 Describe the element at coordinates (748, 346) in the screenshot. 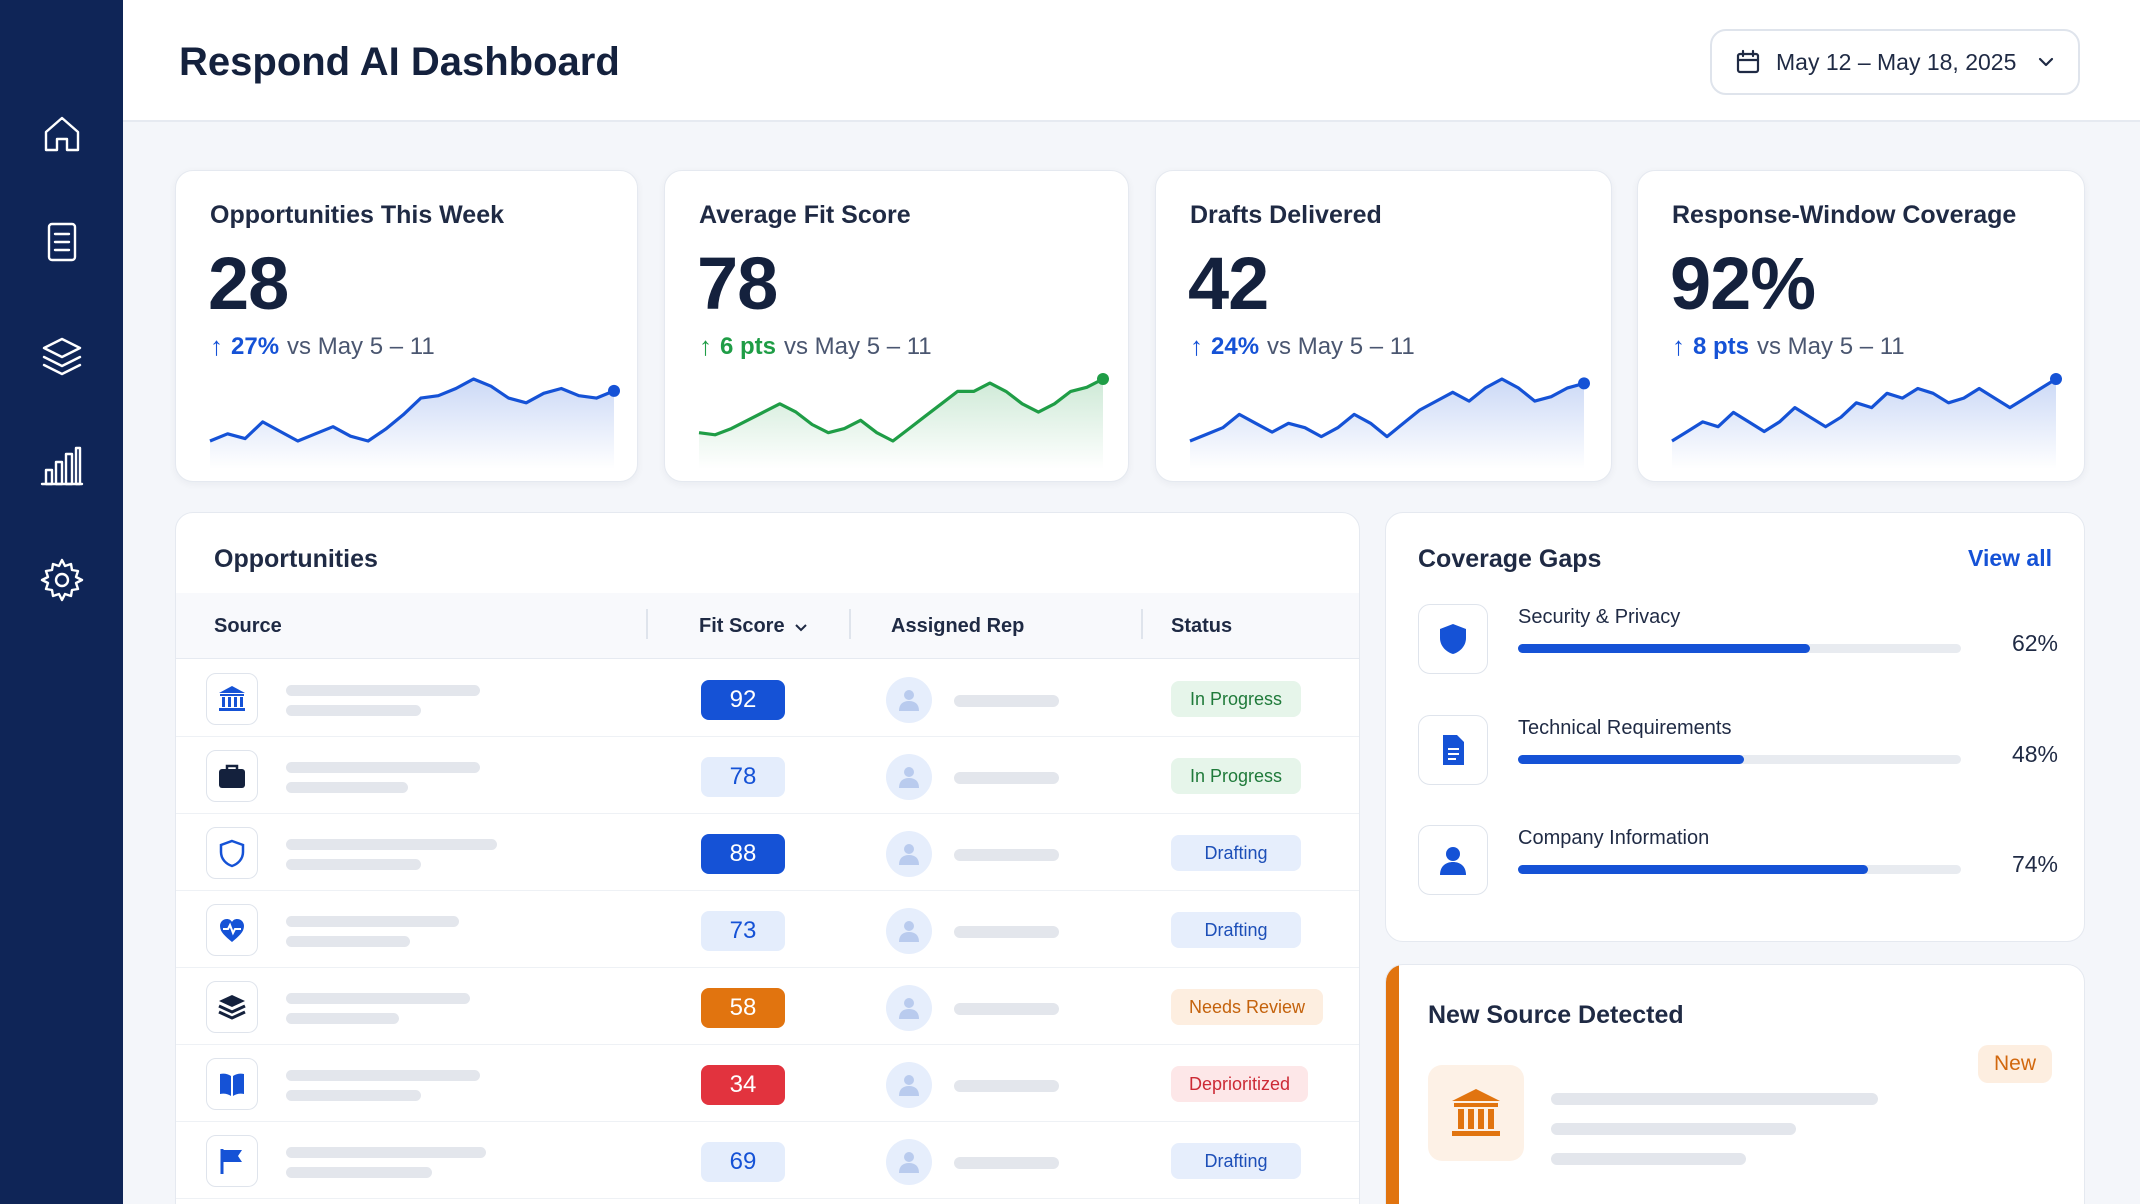

I see `kpi-change-amount: 6 pts` at that location.